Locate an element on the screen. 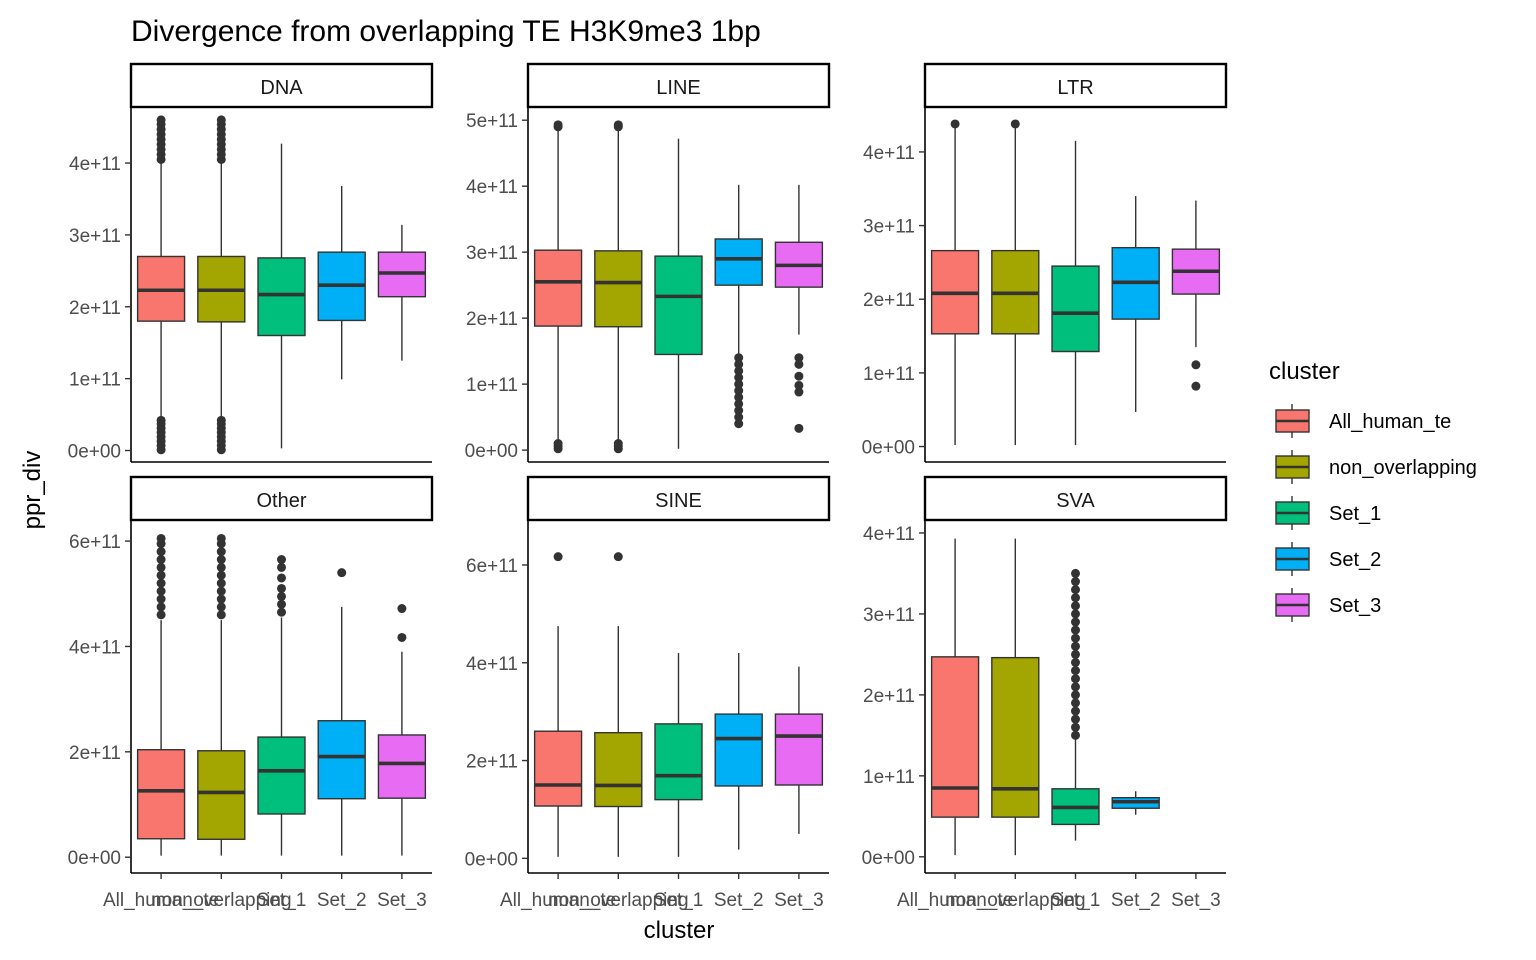 Image resolution: width=1536 pixels, height=960 pixels. facet-dna: DNA 0e+00 1e+11 2e+11 3e+11 4e+11 is located at coordinates (251, 262).